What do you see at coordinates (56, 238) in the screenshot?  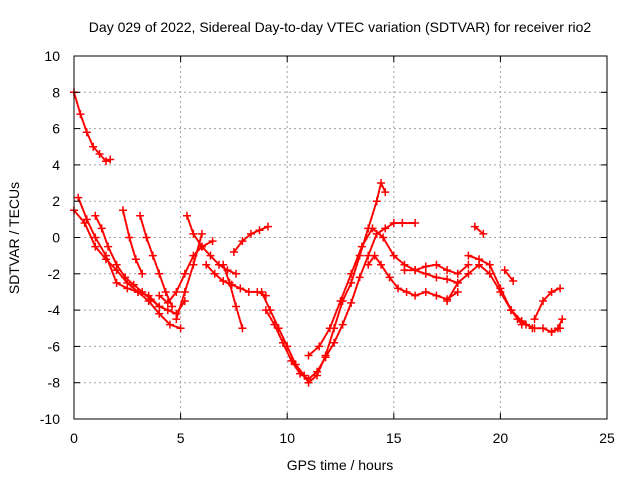 I see `y-tick-label: 0` at bounding box center [56, 238].